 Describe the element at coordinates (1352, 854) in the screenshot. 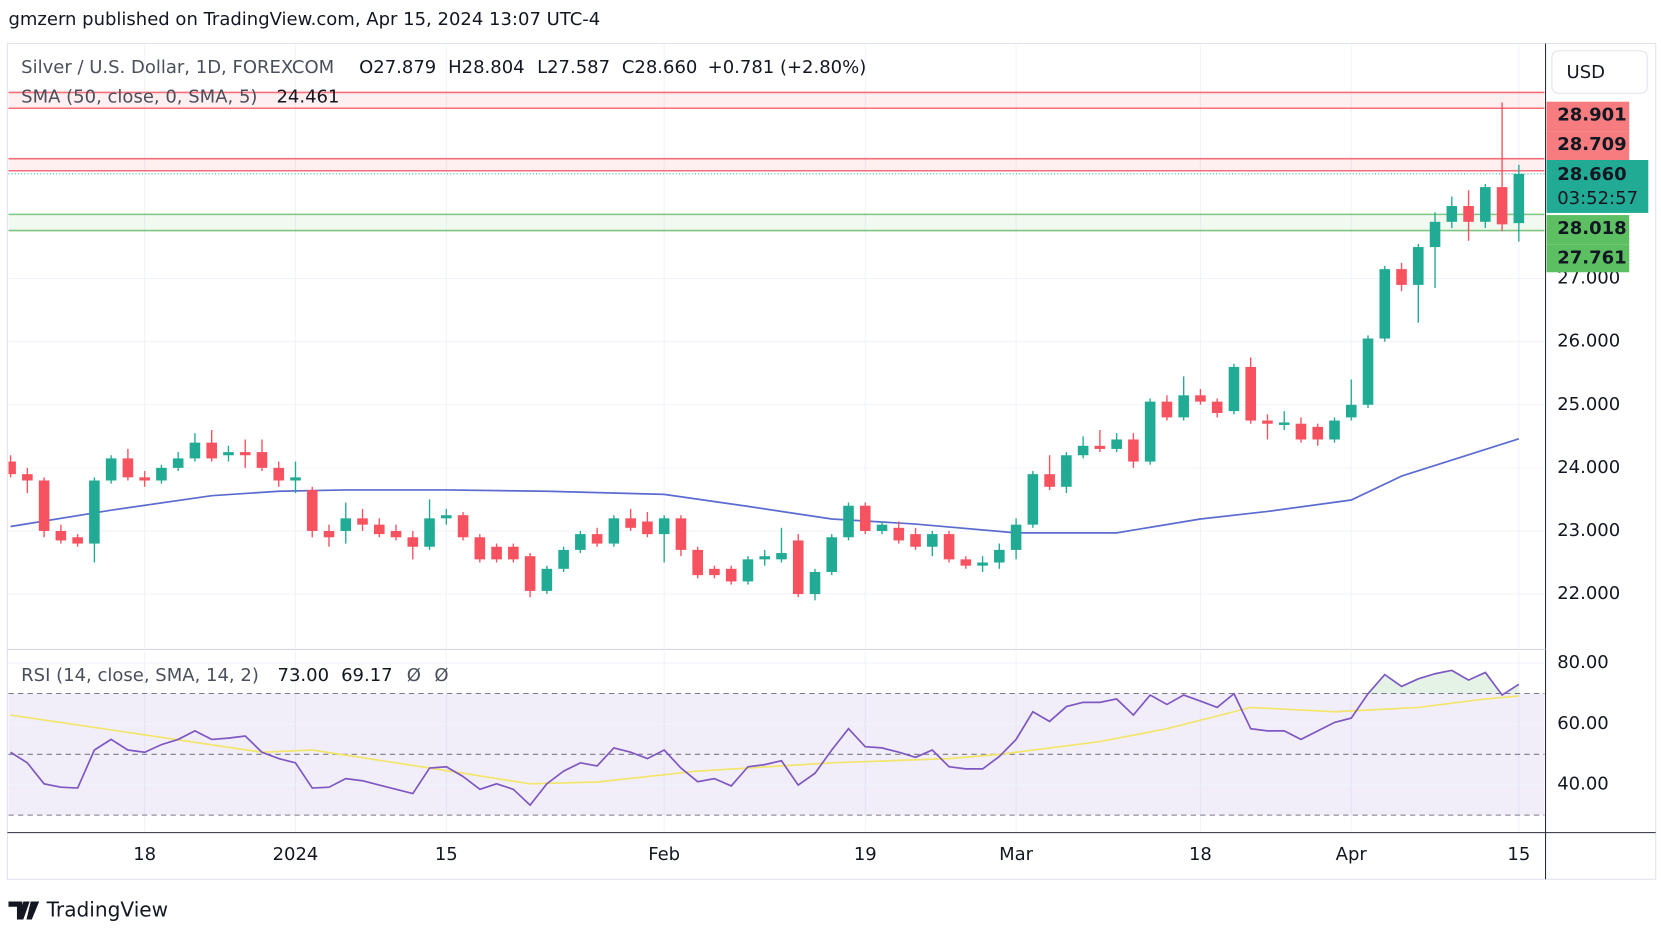

I see `x-tick-label: Apr` at that location.